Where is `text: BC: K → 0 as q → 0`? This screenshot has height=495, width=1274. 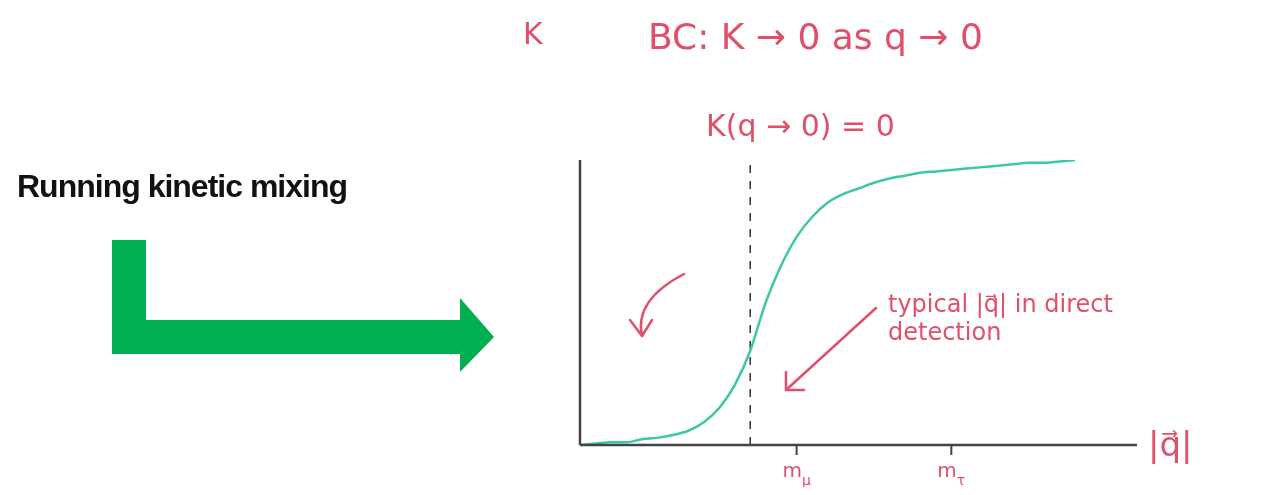
text: BC: K → 0 as q → 0 is located at coordinates (815, 36).